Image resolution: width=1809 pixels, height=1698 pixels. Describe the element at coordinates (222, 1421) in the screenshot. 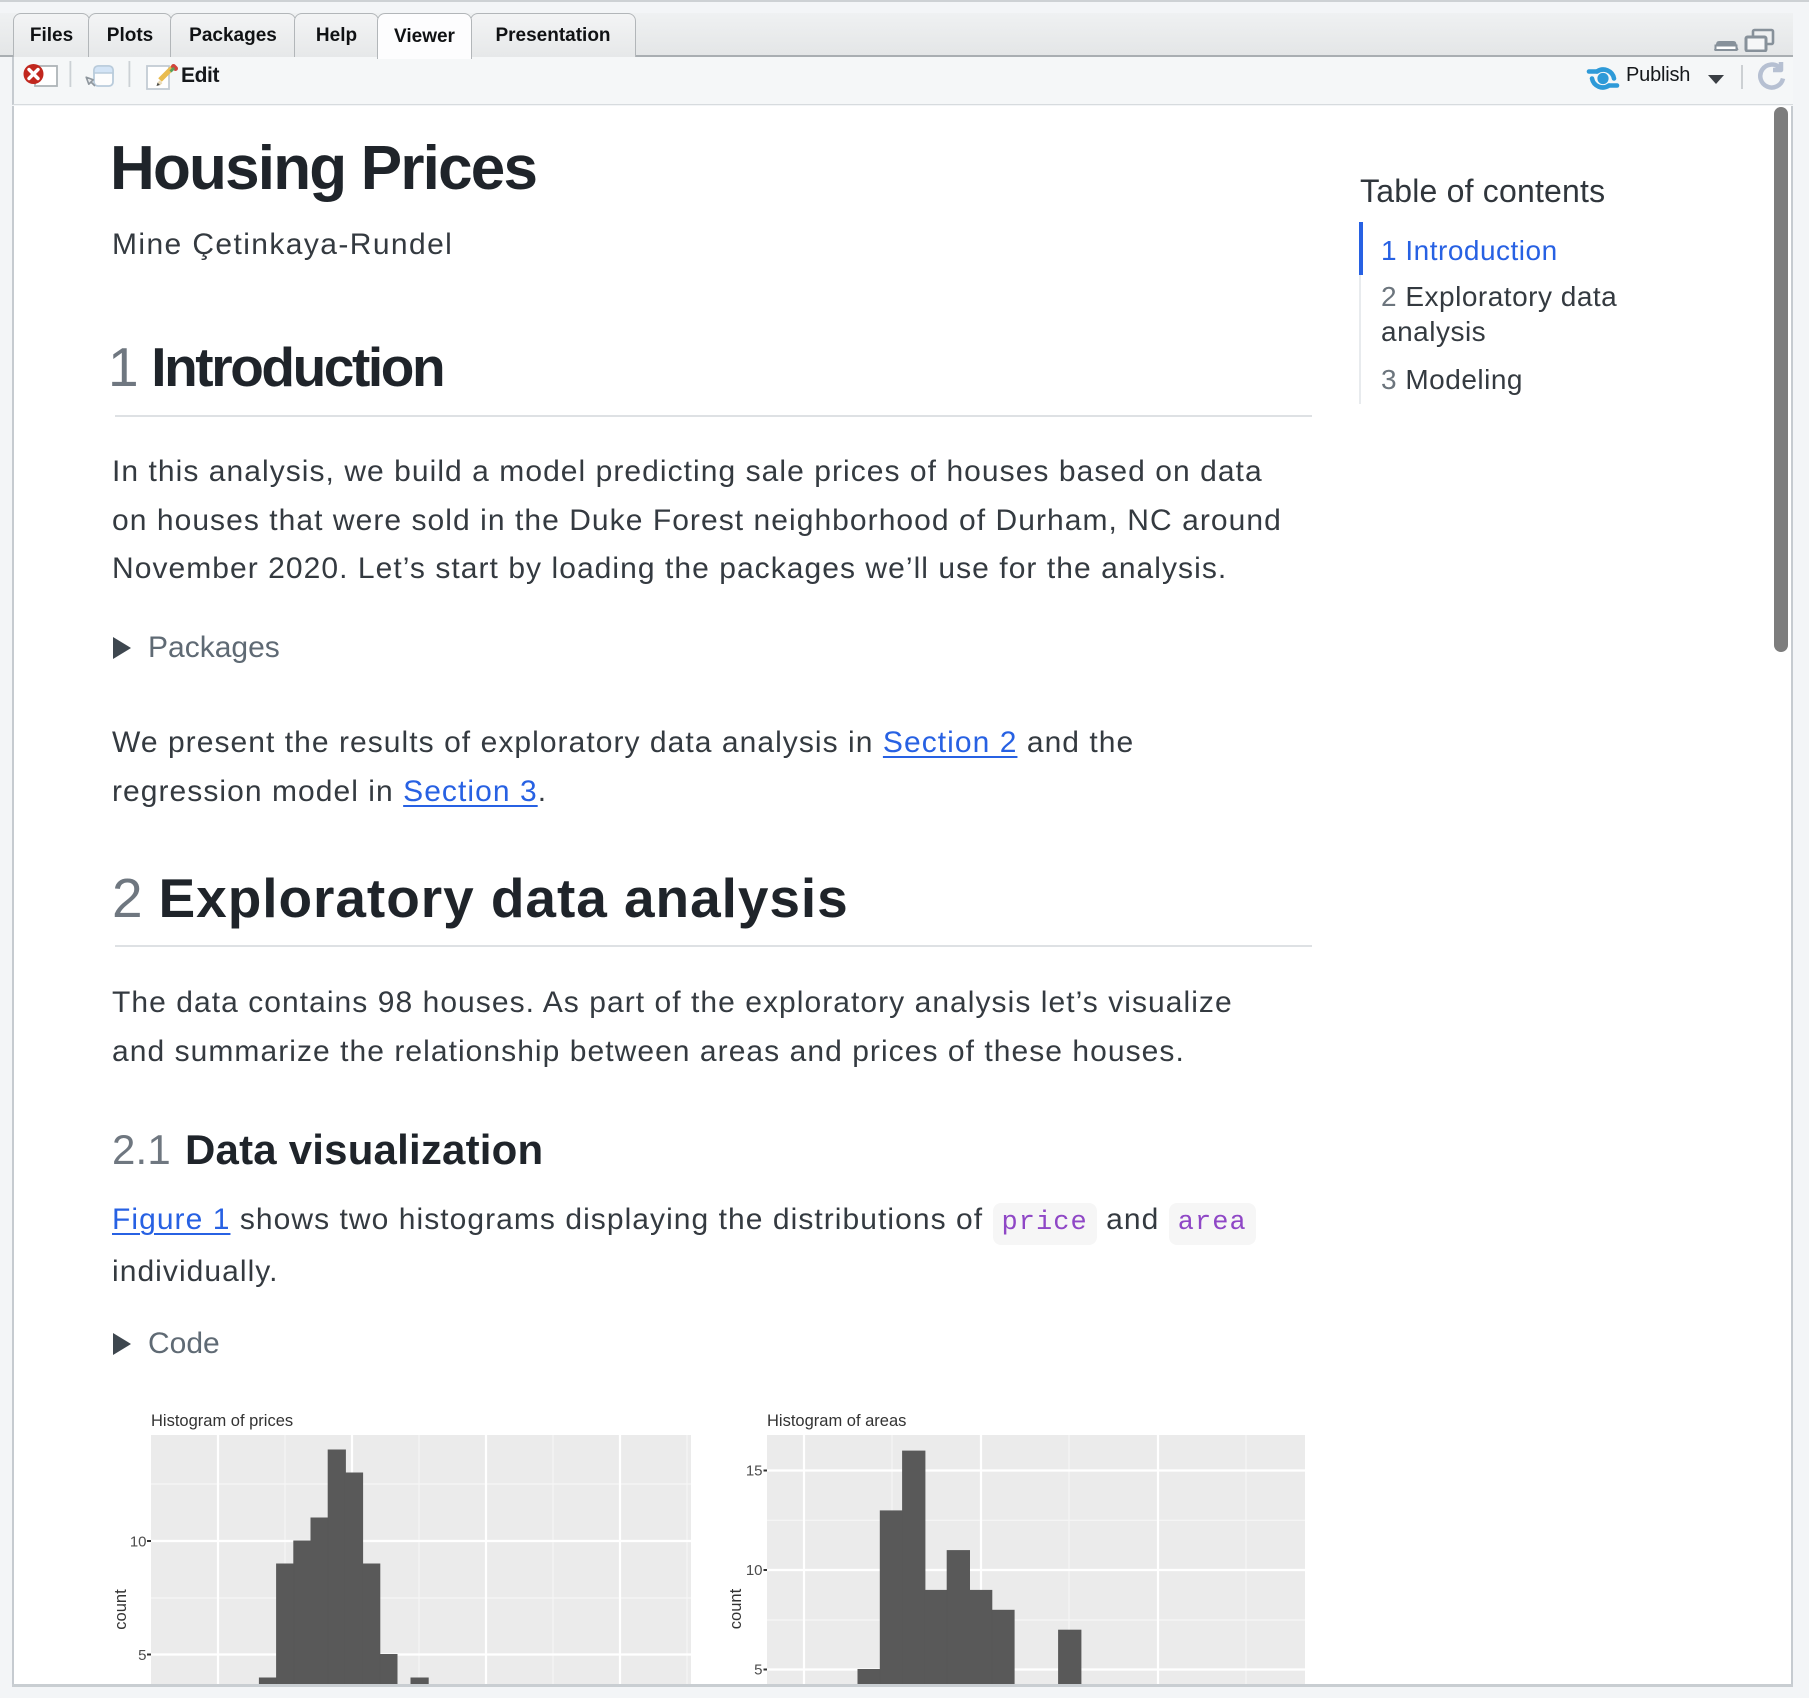

I see `svg-text: Histogram of prices` at that location.